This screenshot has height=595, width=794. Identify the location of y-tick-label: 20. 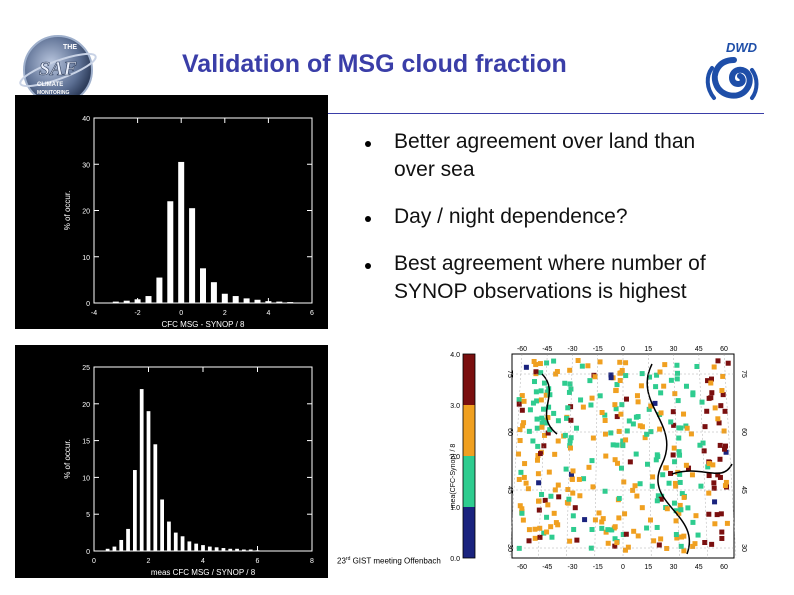
(86, 405).